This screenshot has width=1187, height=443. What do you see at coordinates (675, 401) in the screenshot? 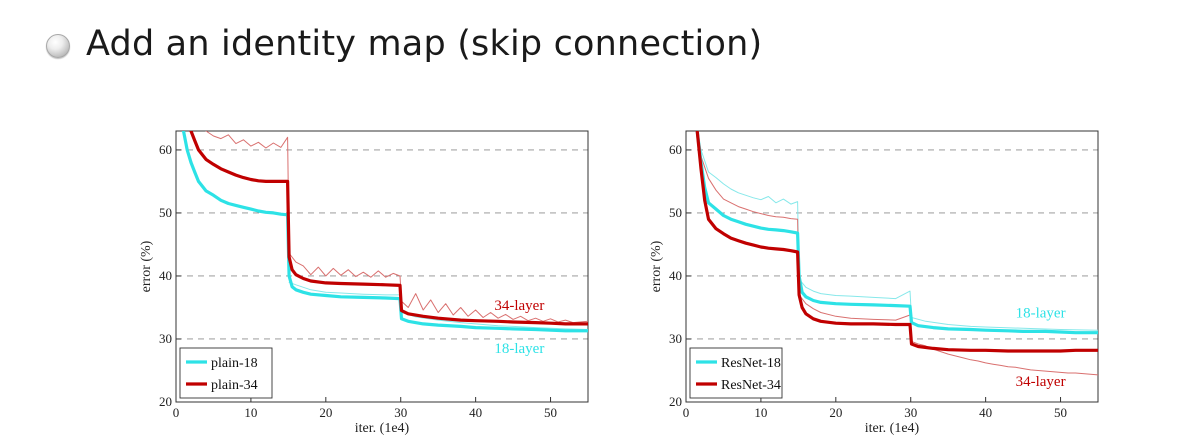
I see `resnet-y-tick-label-20: 20` at bounding box center [675, 401].